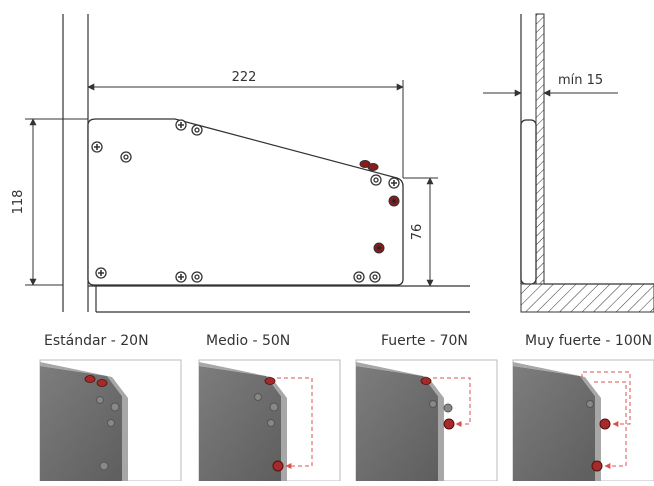  Describe the element at coordinates (426, 420) in the screenshot. I see `strength-photo-strong` at that location.